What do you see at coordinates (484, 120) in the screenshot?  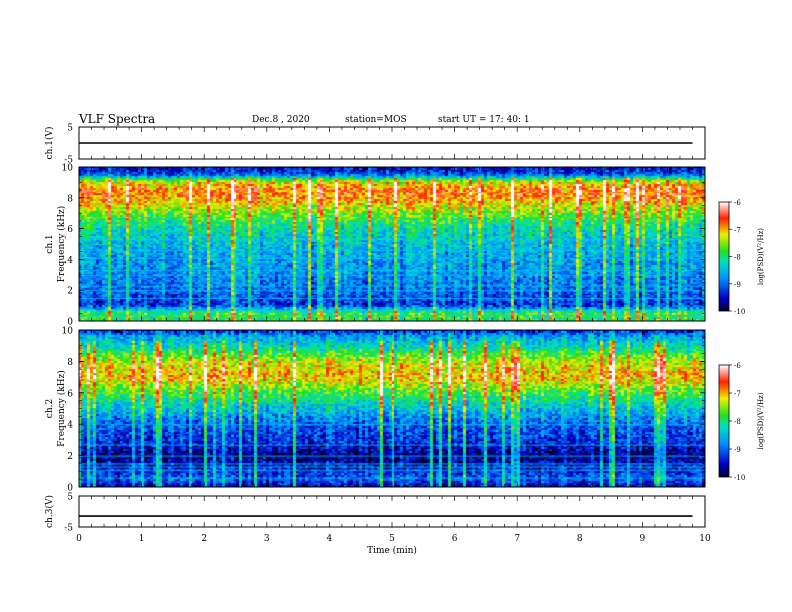 I see `start-time-label: start UT = 17: 40: 1` at bounding box center [484, 120].